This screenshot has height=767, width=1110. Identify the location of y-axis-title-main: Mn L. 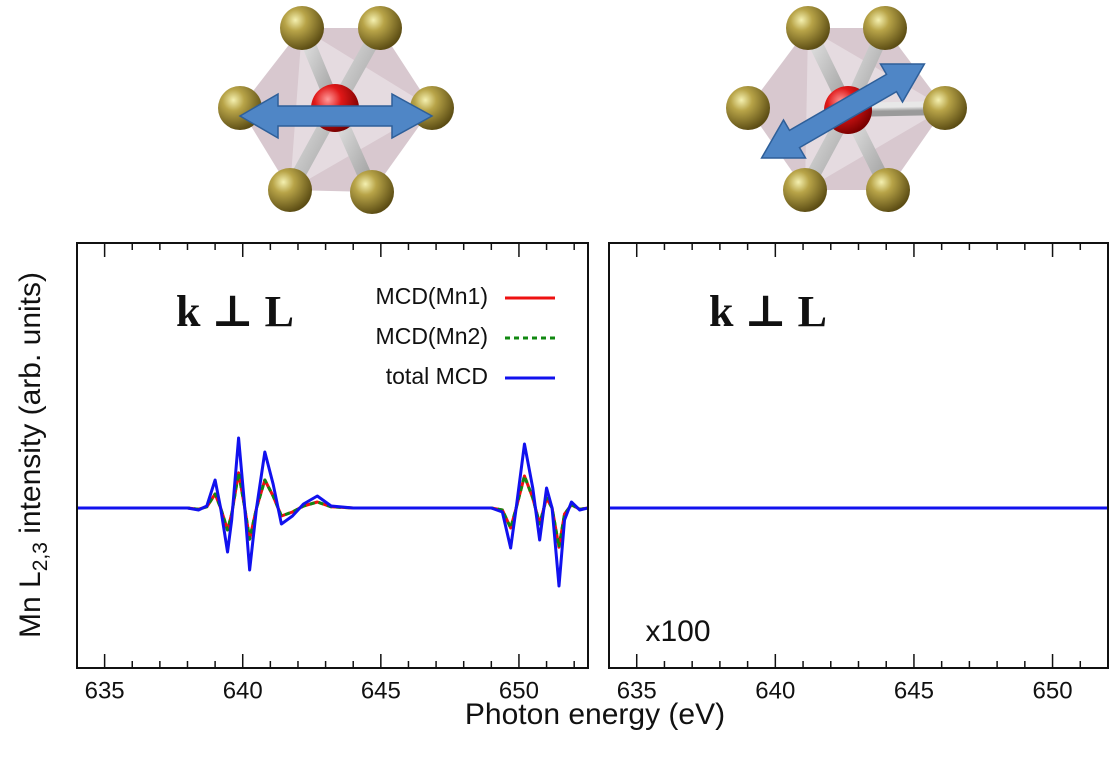
(30, 604).